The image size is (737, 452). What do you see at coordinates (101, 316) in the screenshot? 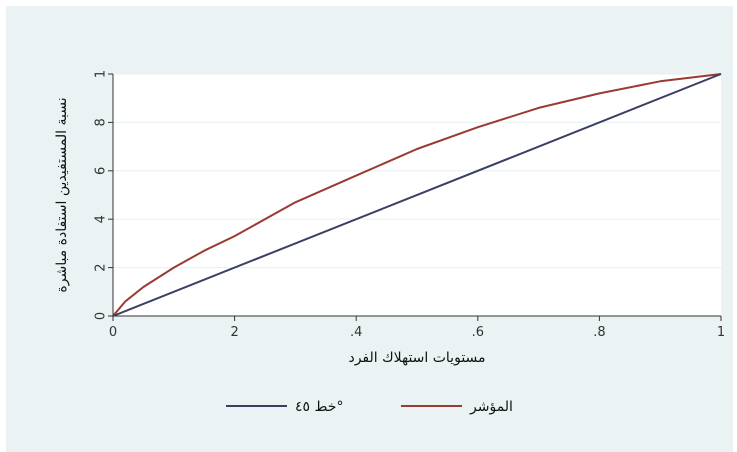
I see `y-tick-label-0: 0` at bounding box center [101, 316].